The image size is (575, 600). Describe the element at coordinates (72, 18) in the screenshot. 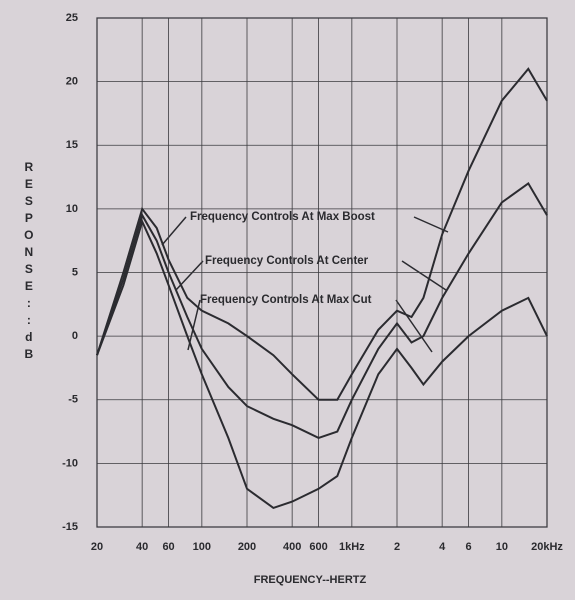

I see `y-tick-label: 25` at that location.